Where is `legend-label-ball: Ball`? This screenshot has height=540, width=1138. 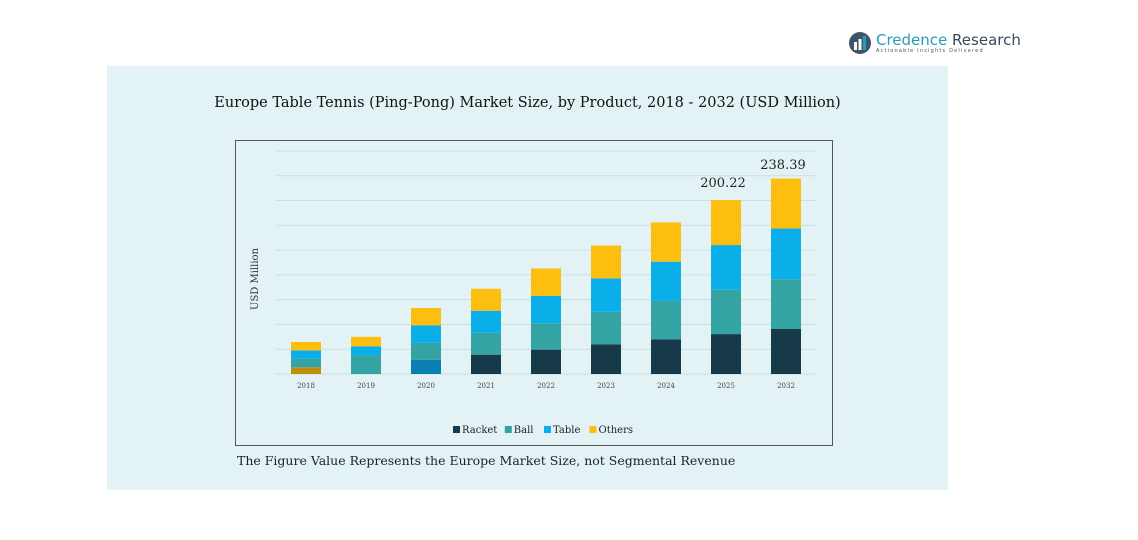
legend-label-ball: Ball is located at coordinates (524, 430).